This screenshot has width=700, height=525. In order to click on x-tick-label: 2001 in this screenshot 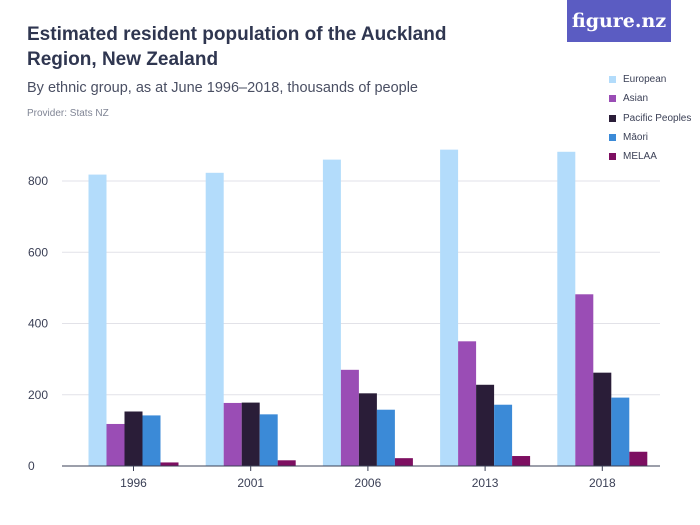, I will do `click(250, 483)`.